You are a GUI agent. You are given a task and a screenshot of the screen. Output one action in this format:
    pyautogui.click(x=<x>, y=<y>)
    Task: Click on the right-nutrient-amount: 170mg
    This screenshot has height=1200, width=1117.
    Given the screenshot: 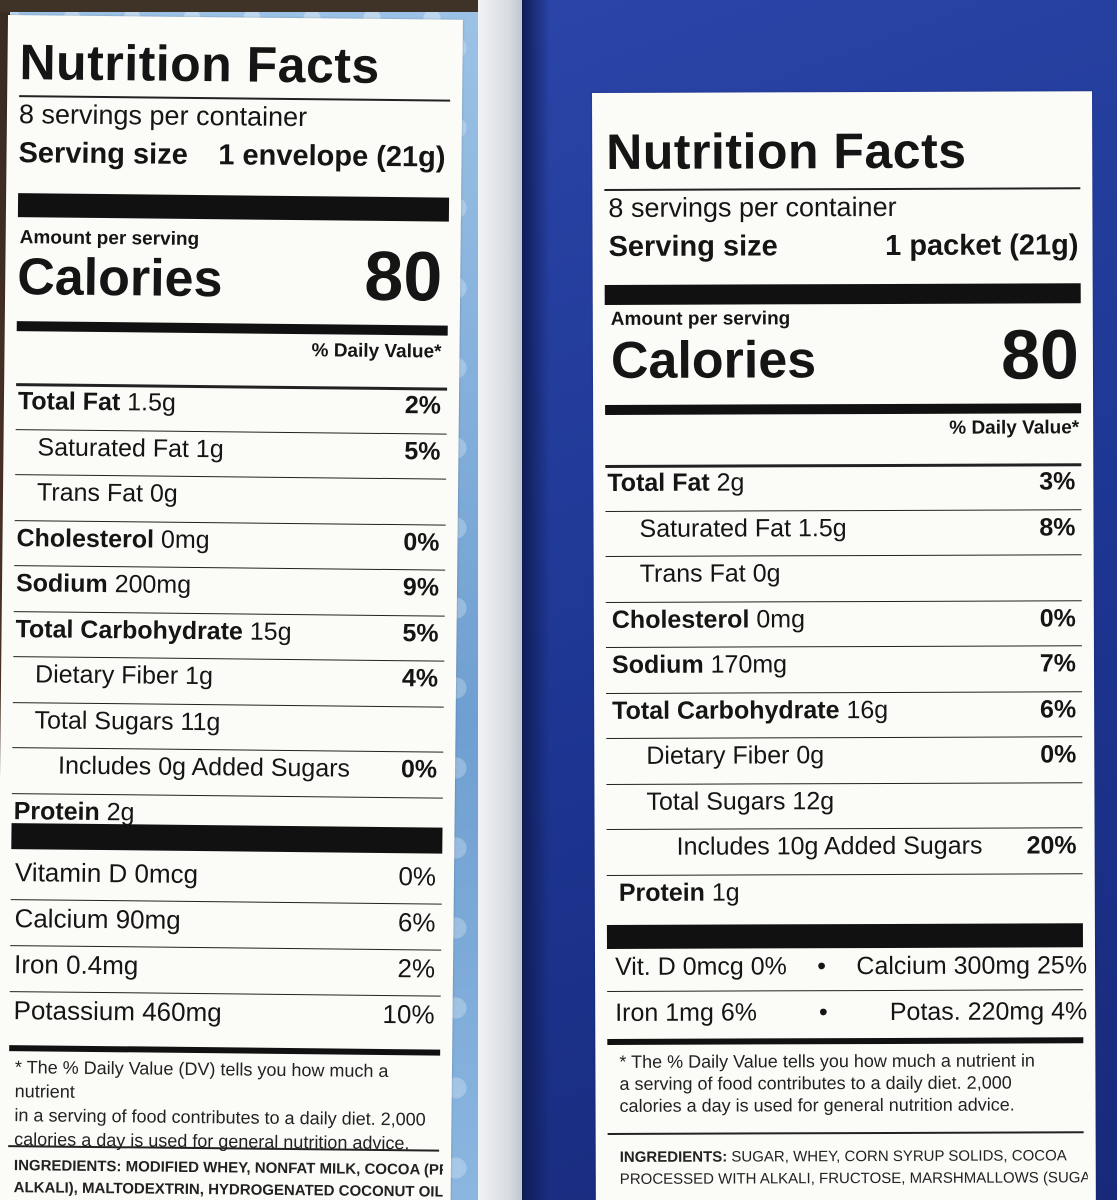 What is the action you would take?
    pyautogui.click(x=749, y=664)
    